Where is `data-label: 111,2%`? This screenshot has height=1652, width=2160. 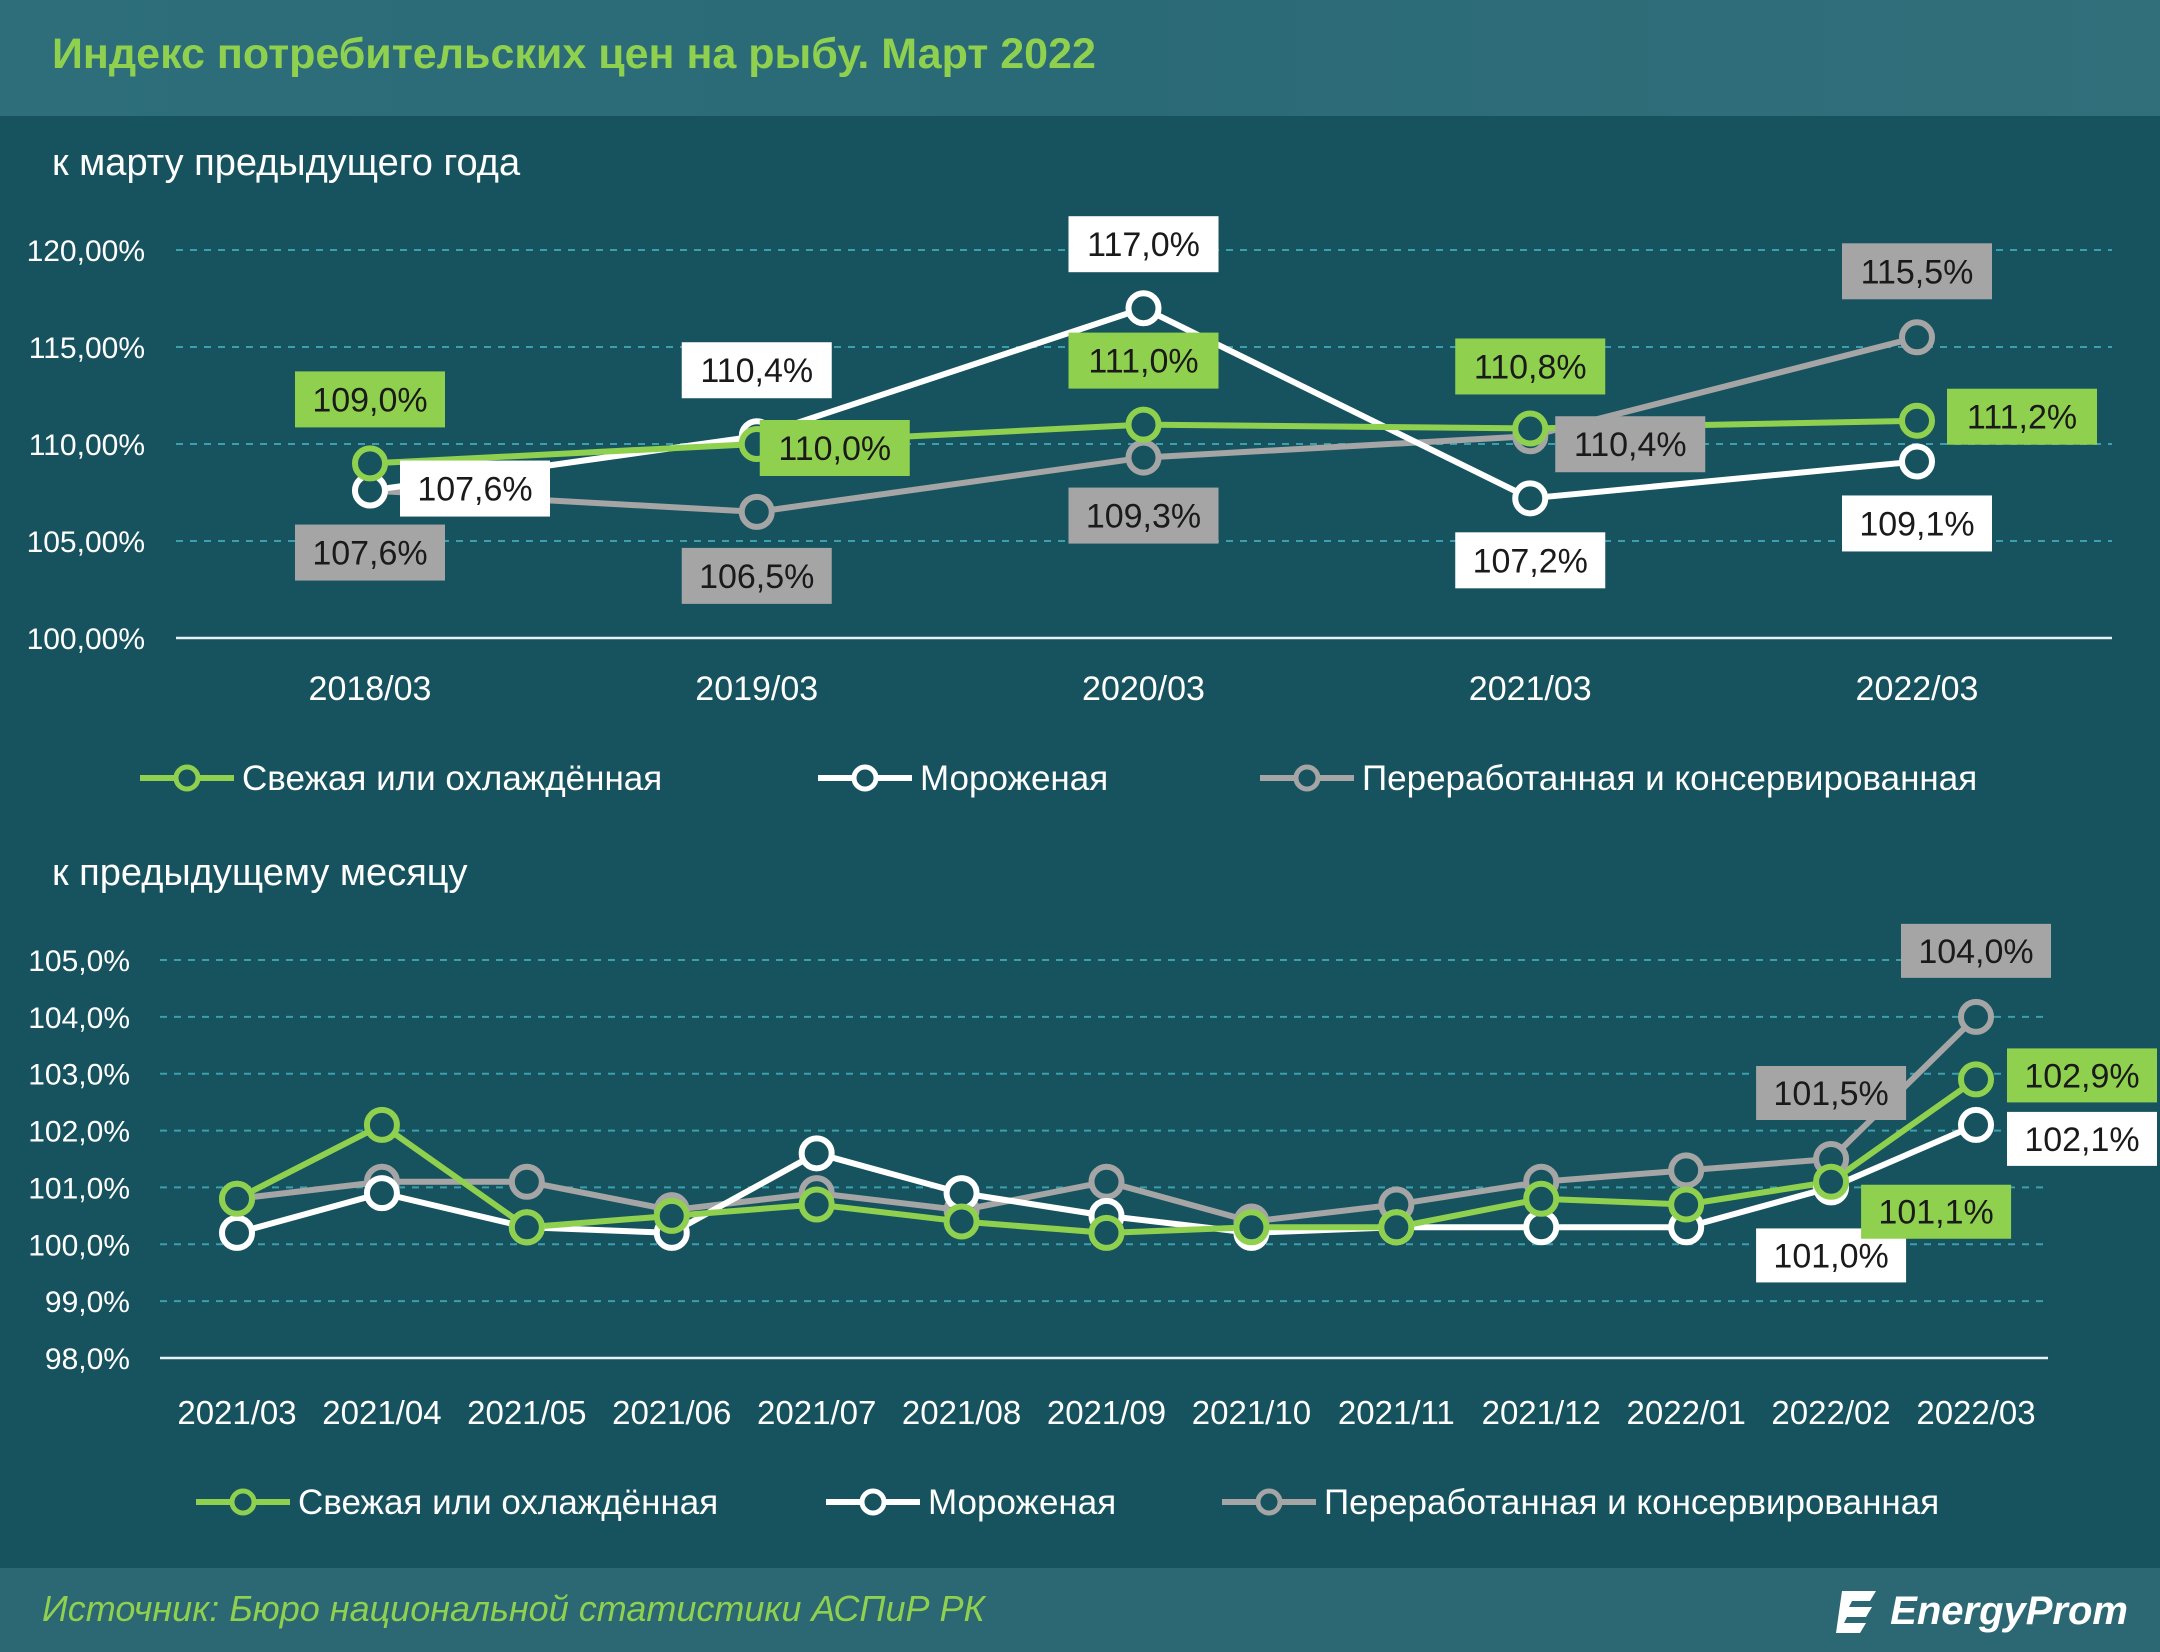 data-label: 111,2% is located at coordinates (2022, 418).